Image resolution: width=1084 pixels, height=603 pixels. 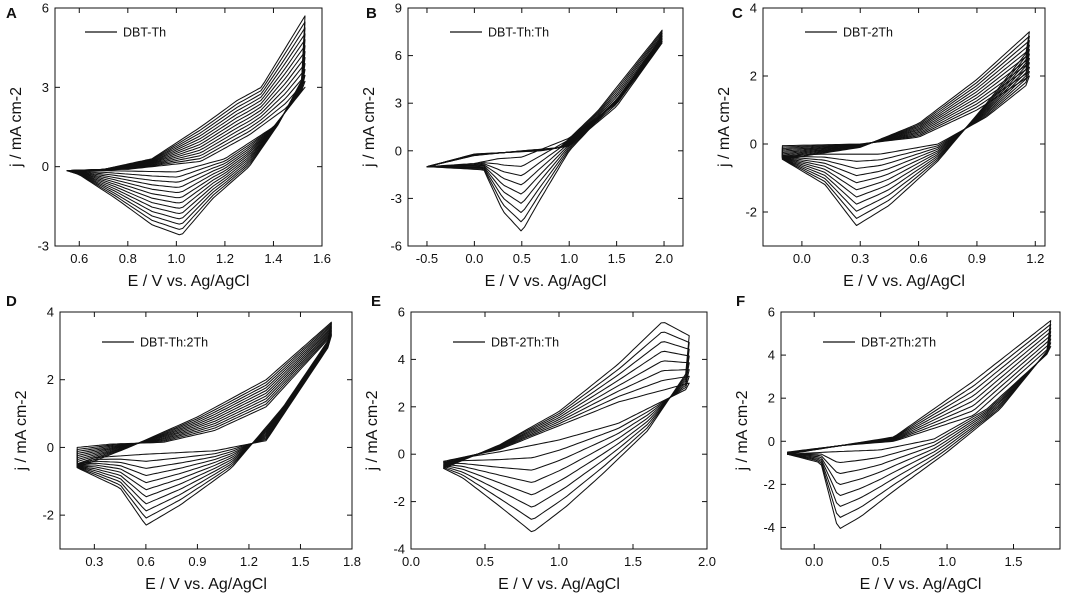 I want to click on x-tick-label: 2.0, so click(x=707, y=561).